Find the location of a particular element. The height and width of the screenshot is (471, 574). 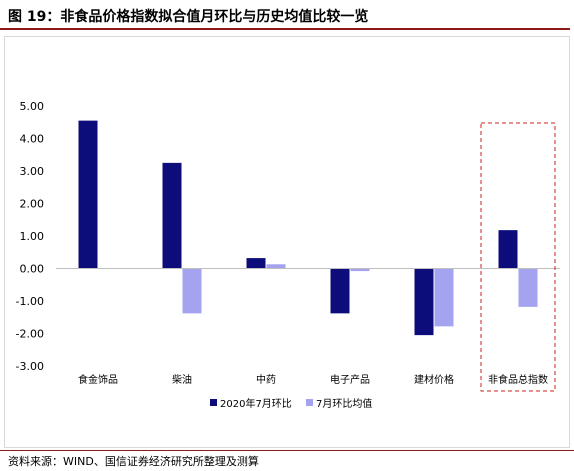

y-tick-label: -3.00 is located at coordinates (30, 366).